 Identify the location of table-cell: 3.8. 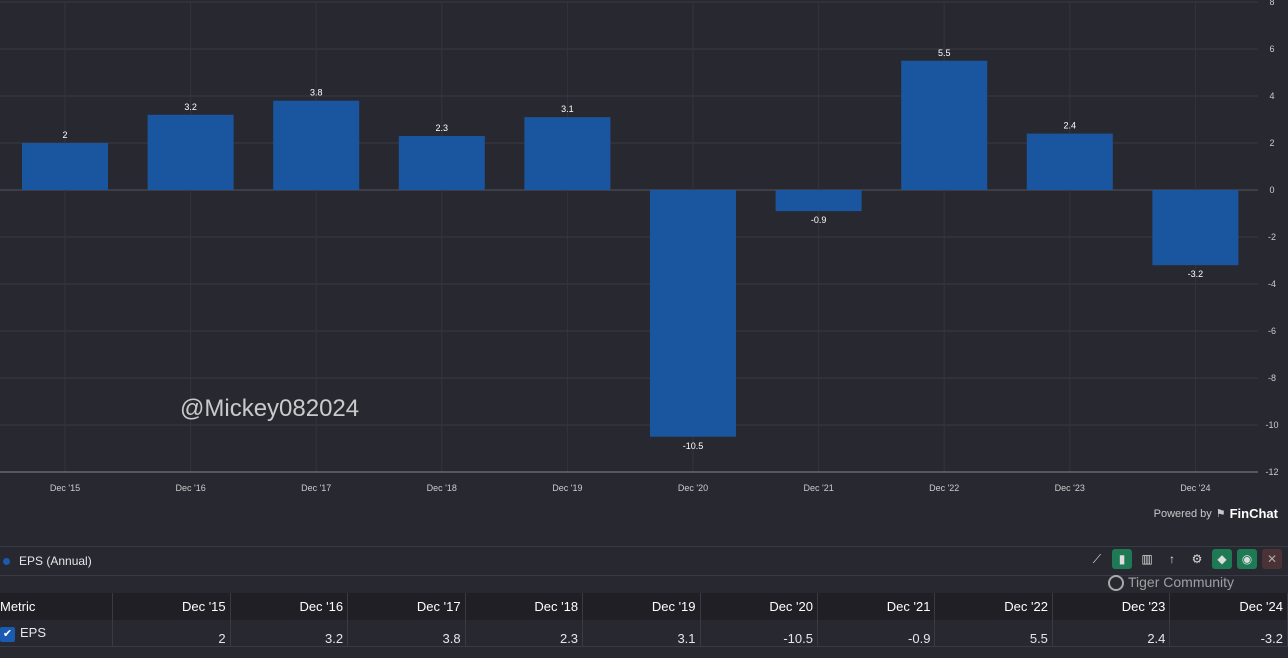
(406, 633).